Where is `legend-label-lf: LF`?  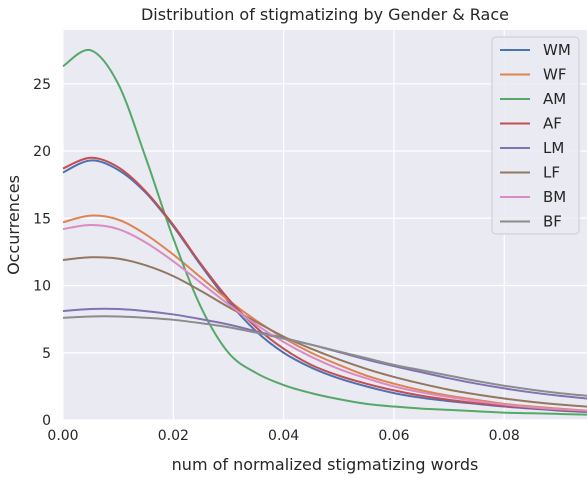 legend-label-lf: LF is located at coordinates (551, 173).